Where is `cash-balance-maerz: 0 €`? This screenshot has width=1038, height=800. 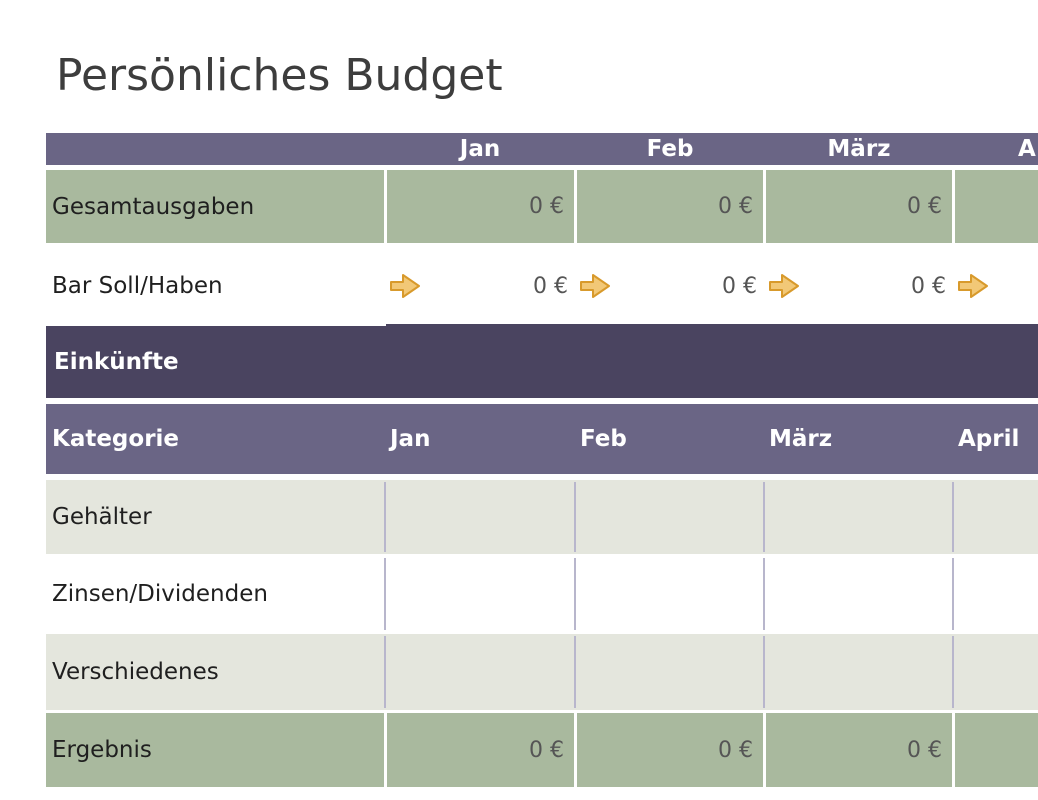
cash-balance-maerz: 0 € is located at coordinates (859, 286).